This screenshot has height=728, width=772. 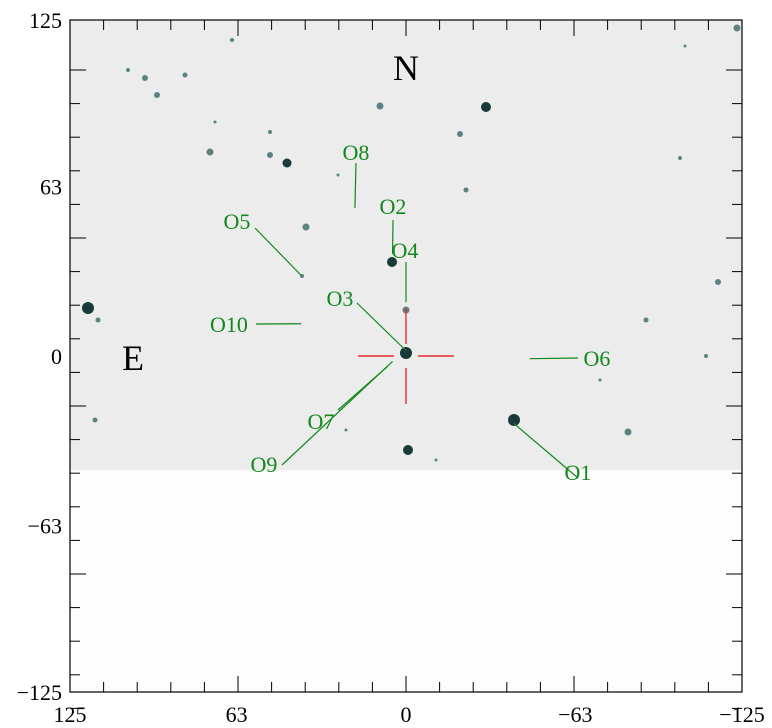 I want to click on y-tick-label: 63, so click(x=51, y=187).